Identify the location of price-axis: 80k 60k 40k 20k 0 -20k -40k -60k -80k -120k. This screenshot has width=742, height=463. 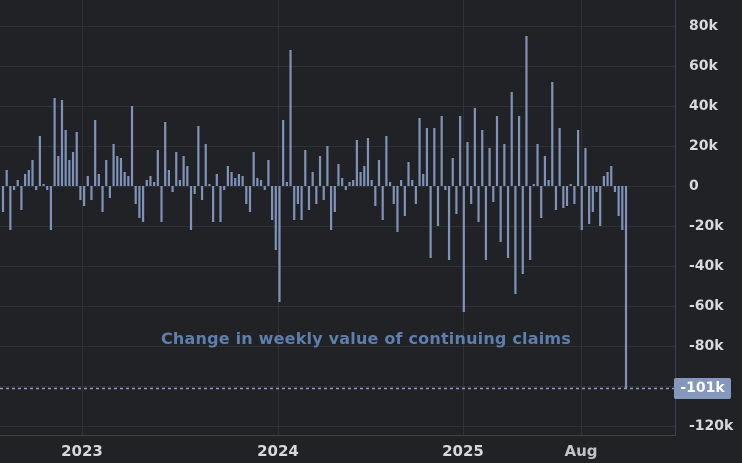
(709, 218).